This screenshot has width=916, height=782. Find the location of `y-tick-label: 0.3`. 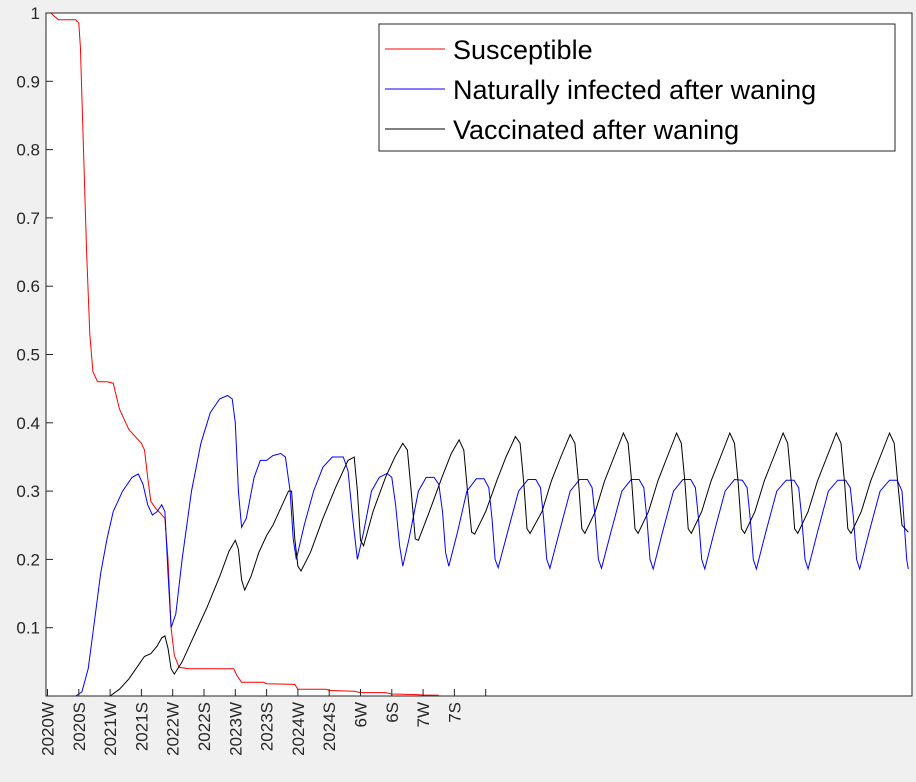

y-tick-label: 0.3 is located at coordinates (28, 491).